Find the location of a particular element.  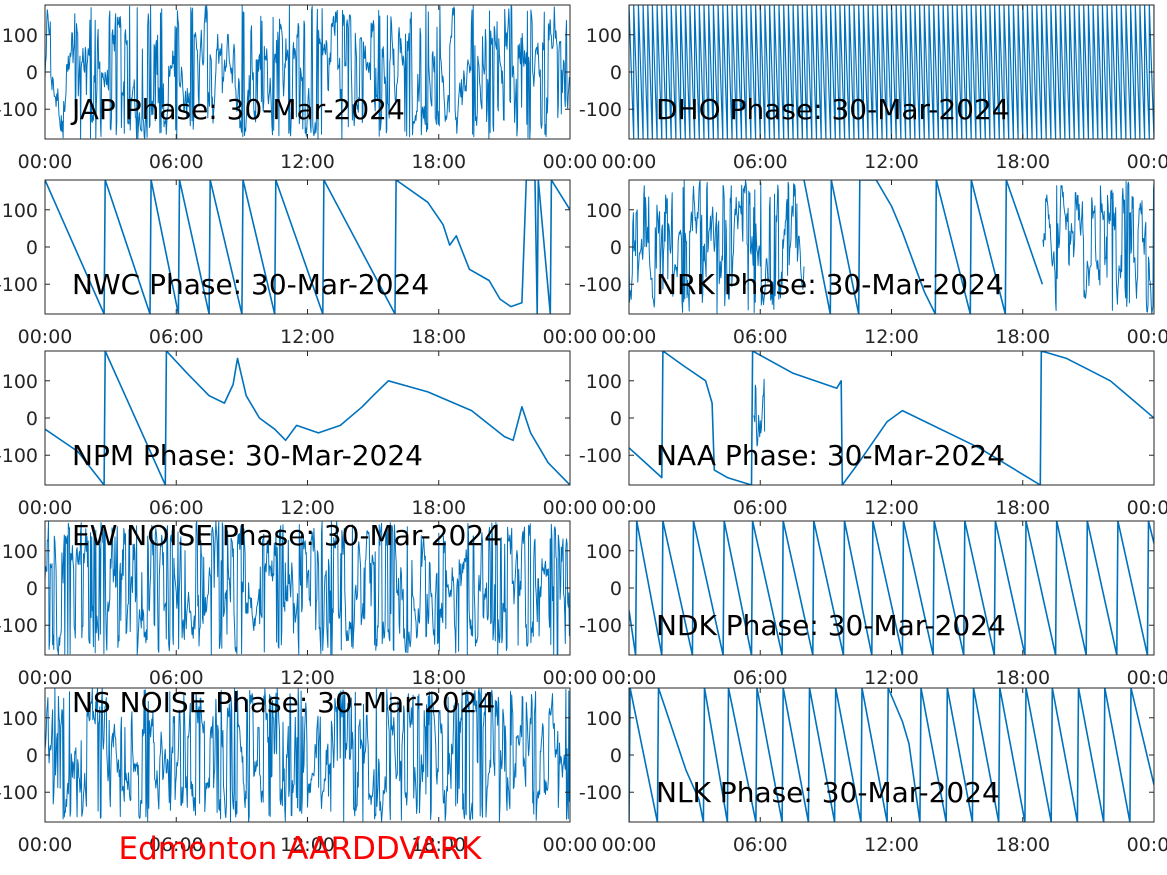

footer-station-label: Edmonton AARDDVARK is located at coordinates (300, 849).